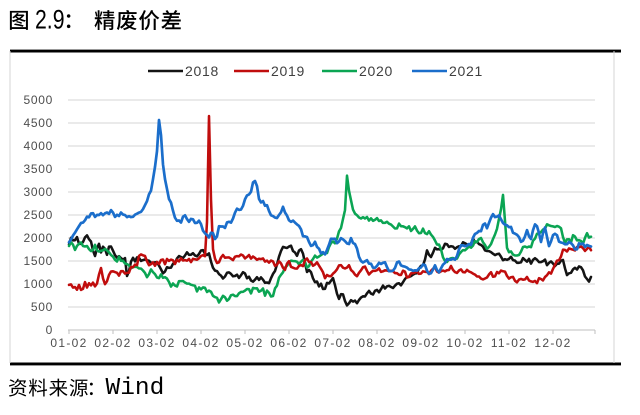  I want to click on svg-text: 4500, so click(39, 123).